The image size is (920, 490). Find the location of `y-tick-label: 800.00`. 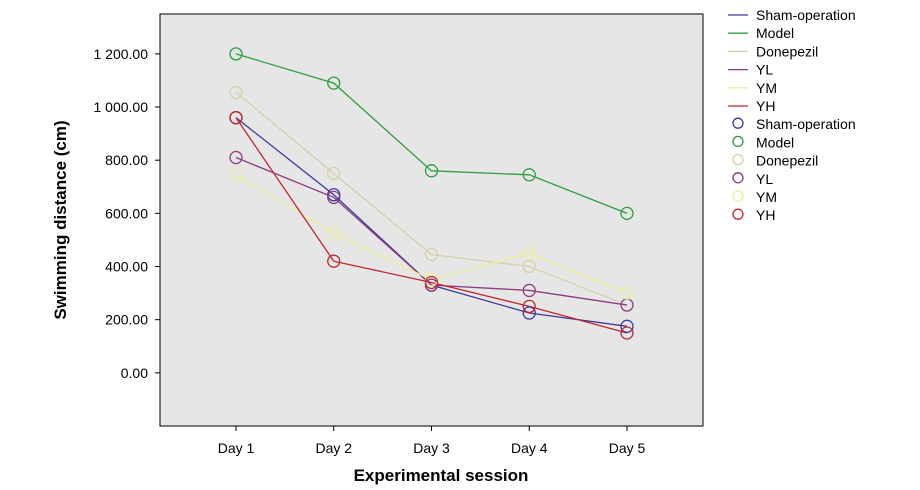

y-tick-label: 800.00 is located at coordinates (126, 160).